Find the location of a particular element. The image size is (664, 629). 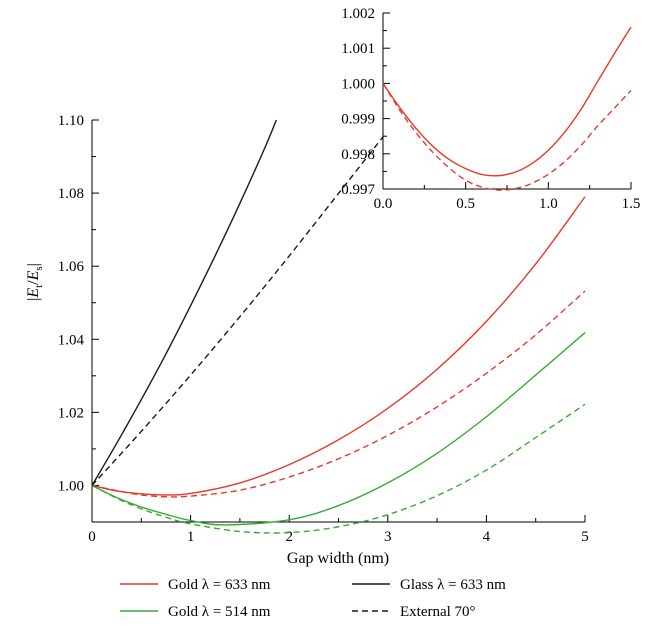

inset-x-tick-label: 0.5 is located at coordinates (465, 204).